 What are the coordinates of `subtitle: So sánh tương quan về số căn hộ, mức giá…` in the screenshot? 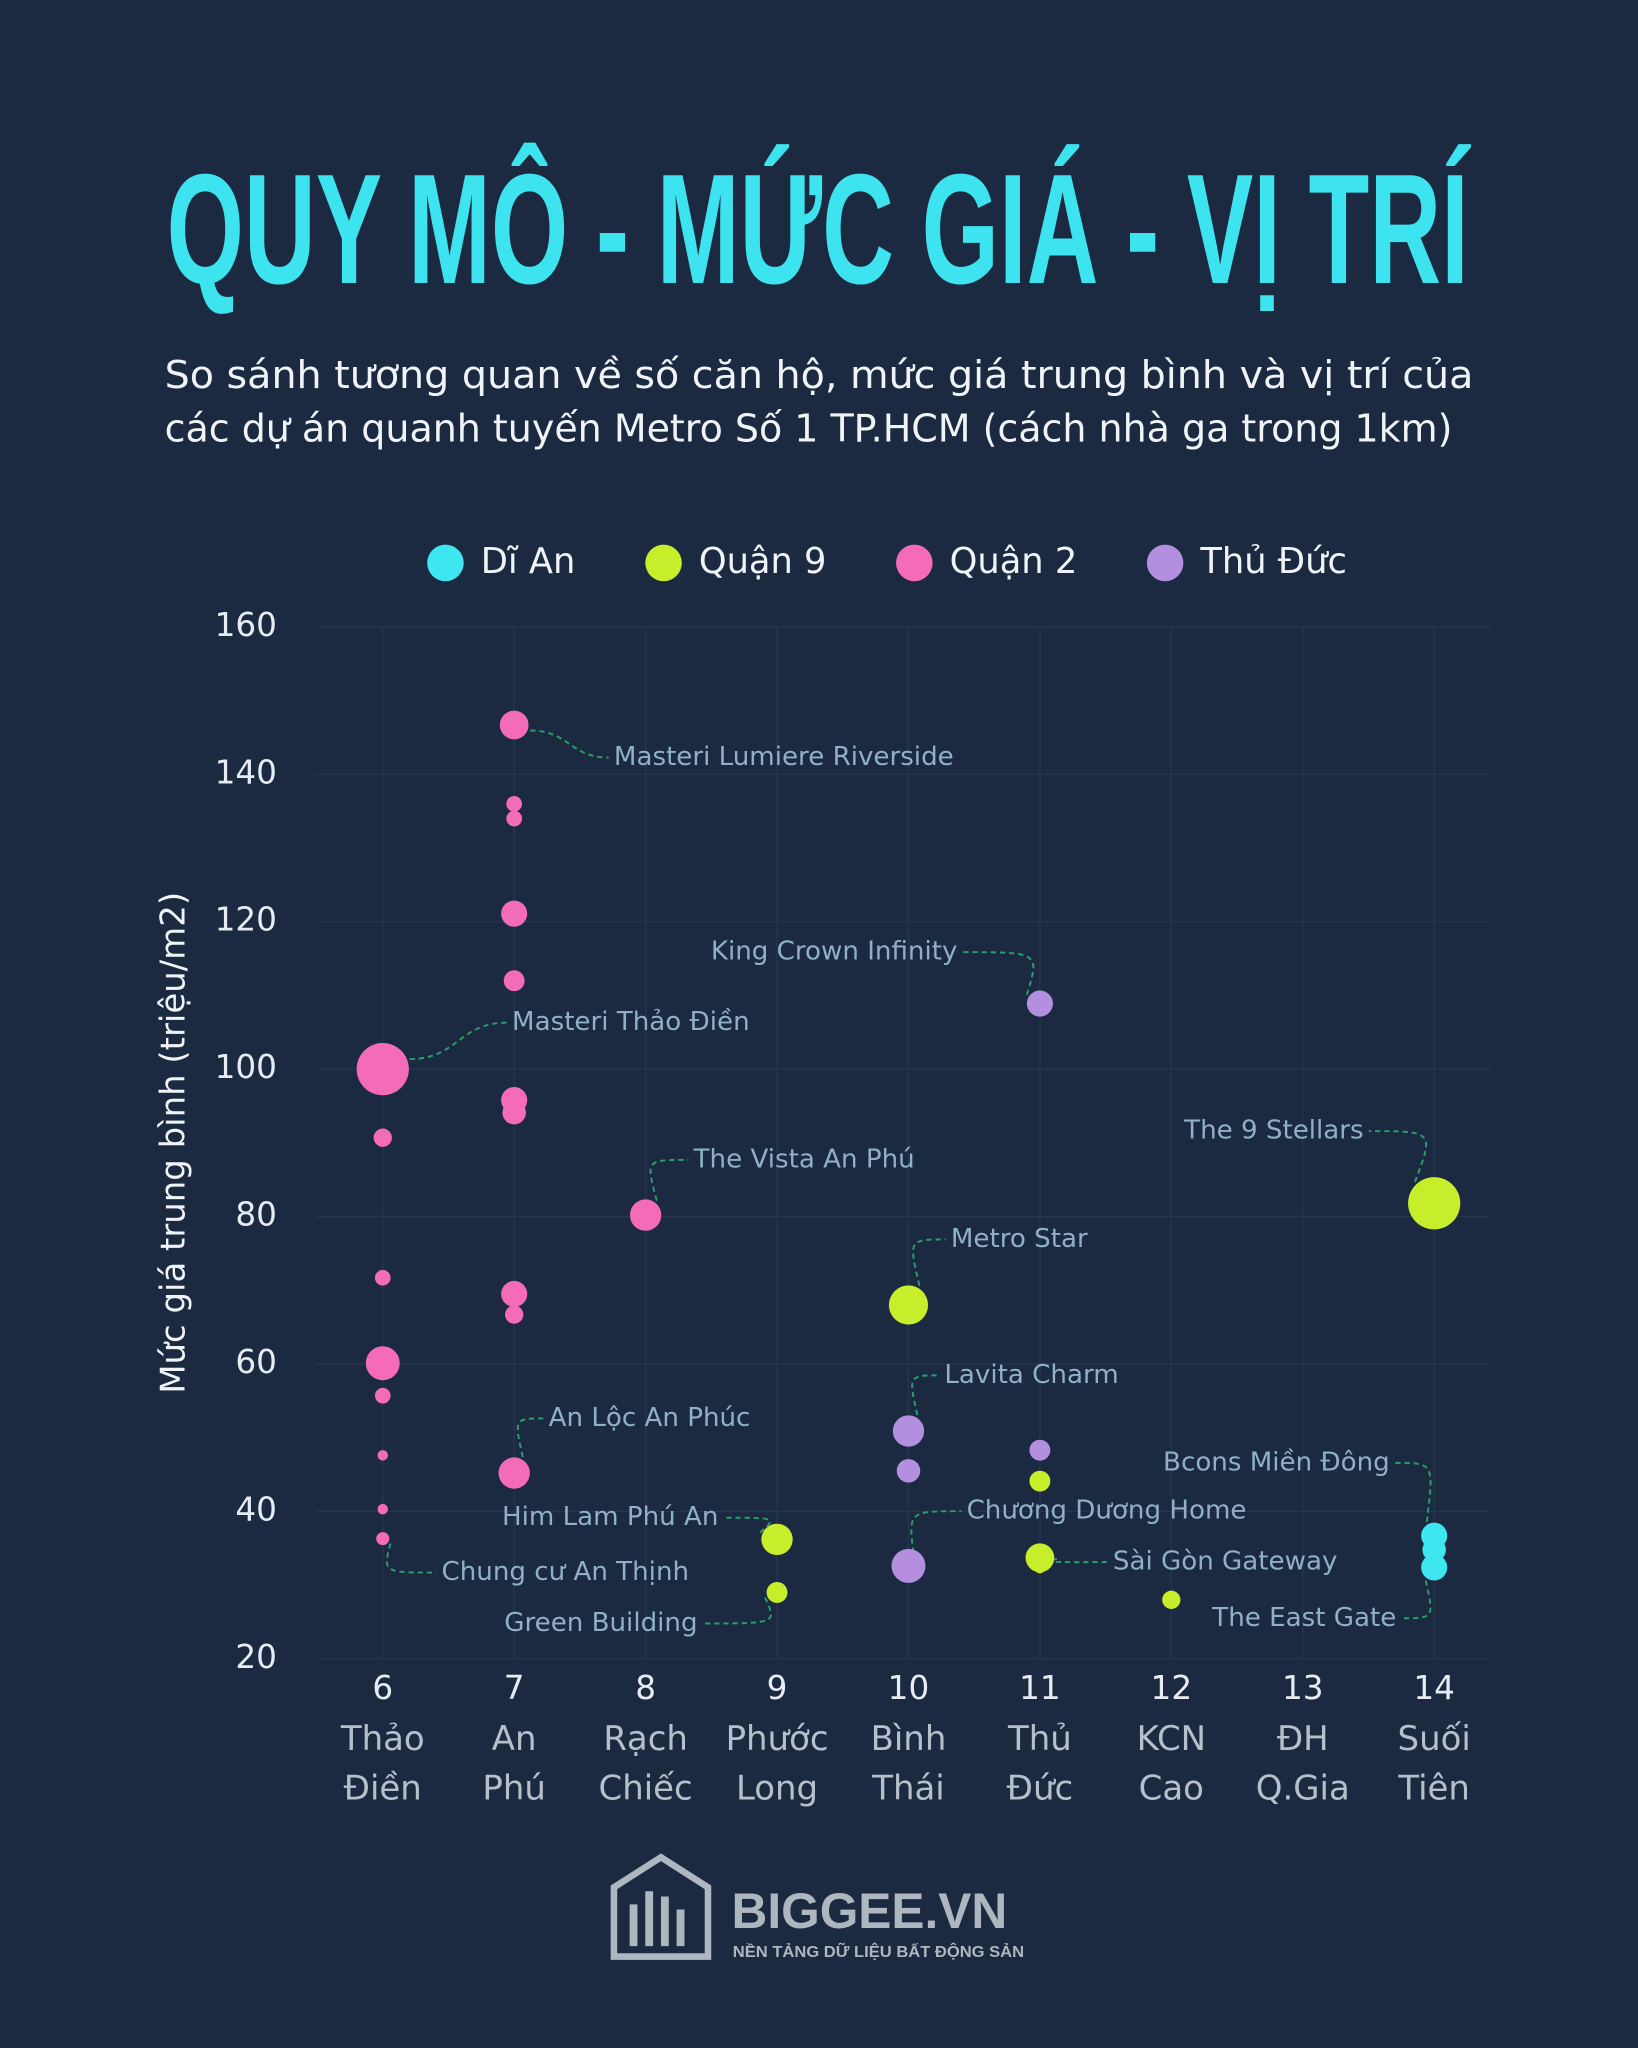 It's located at (819, 375).